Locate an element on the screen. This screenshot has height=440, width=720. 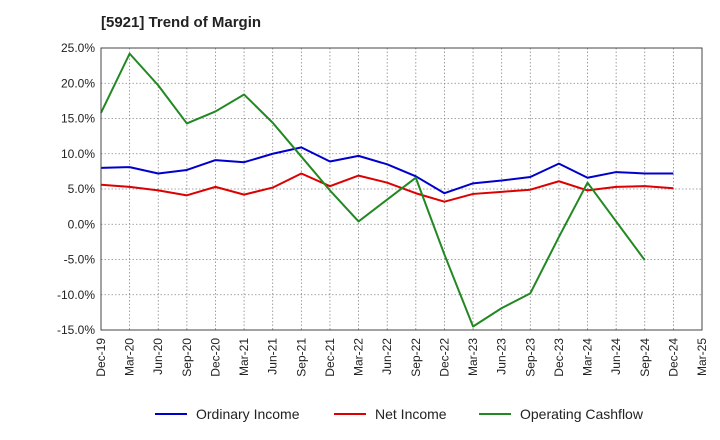
x-tick-label: Mar-24 is located at coordinates (588, 357).